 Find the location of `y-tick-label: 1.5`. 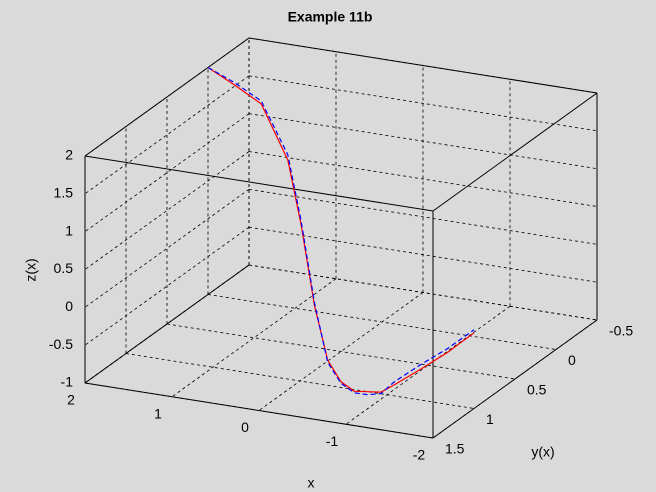

y-tick-label: 1.5 is located at coordinates (455, 449).